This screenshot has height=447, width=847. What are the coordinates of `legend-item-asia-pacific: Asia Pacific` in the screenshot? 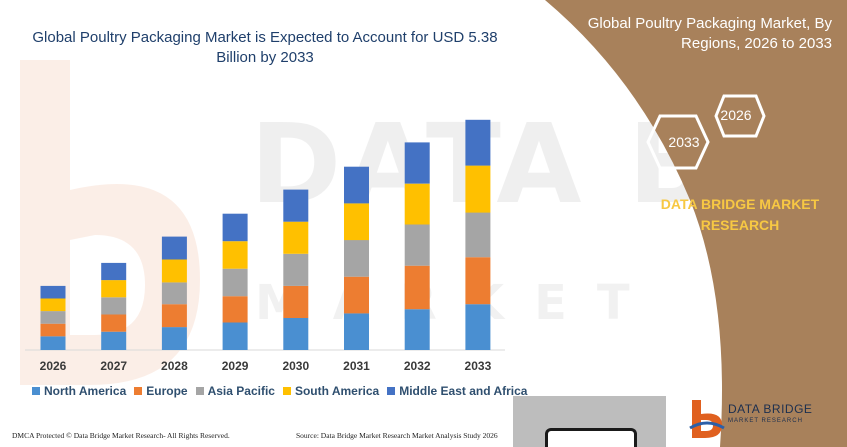 It's located at (235, 391).